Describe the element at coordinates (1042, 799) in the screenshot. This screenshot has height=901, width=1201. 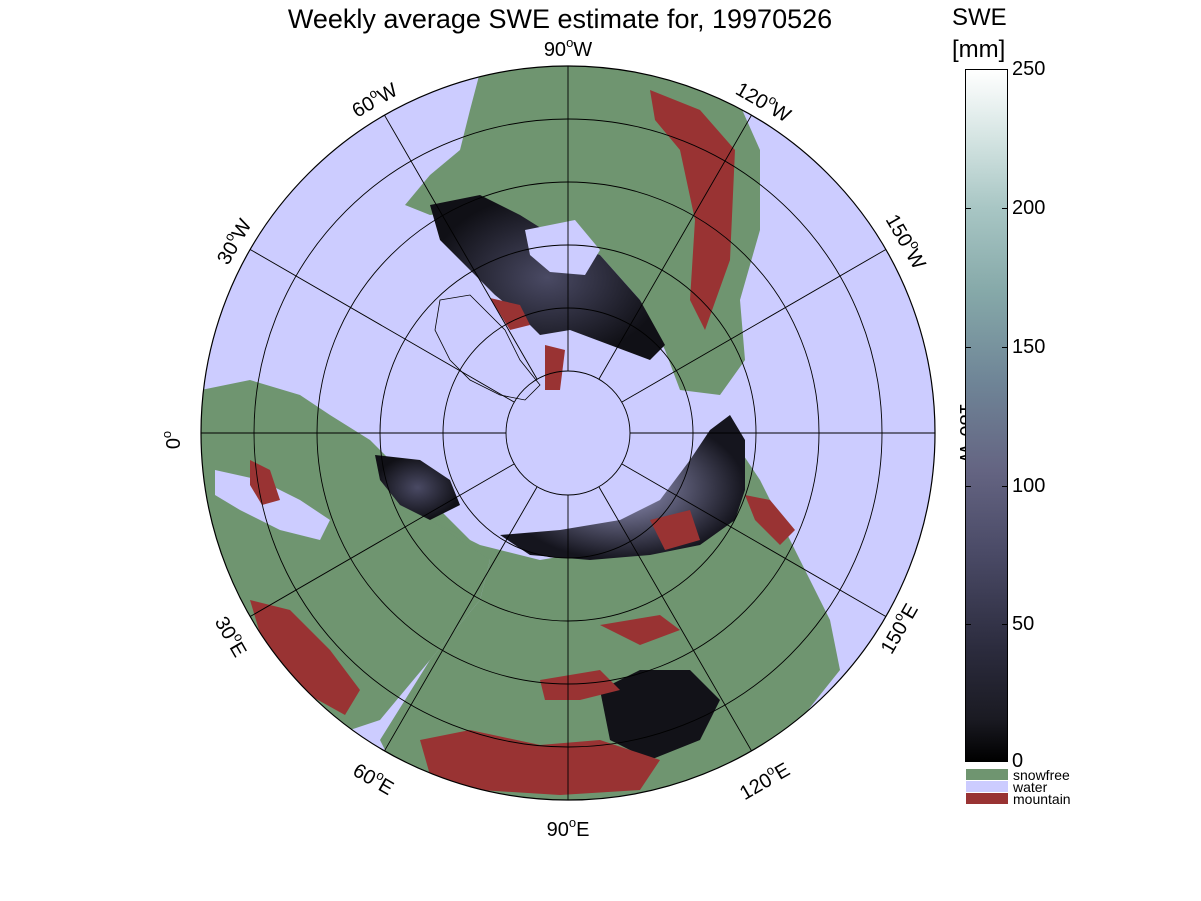
I see `legend-label-mountain: mountain` at that location.